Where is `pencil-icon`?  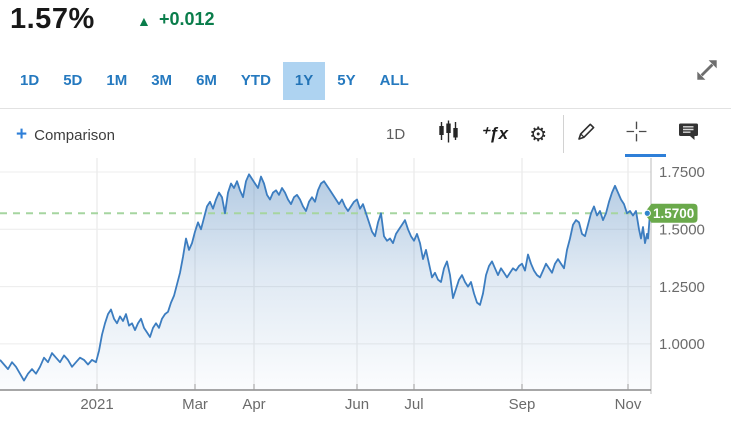 pencil-icon is located at coordinates (586, 134).